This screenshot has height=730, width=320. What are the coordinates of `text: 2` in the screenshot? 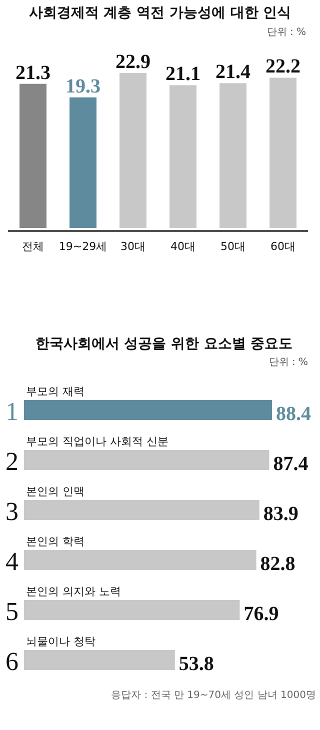 It's located at (12, 461).